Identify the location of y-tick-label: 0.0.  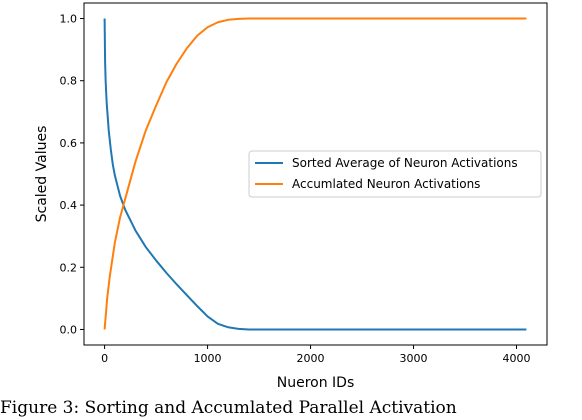
(69, 329).